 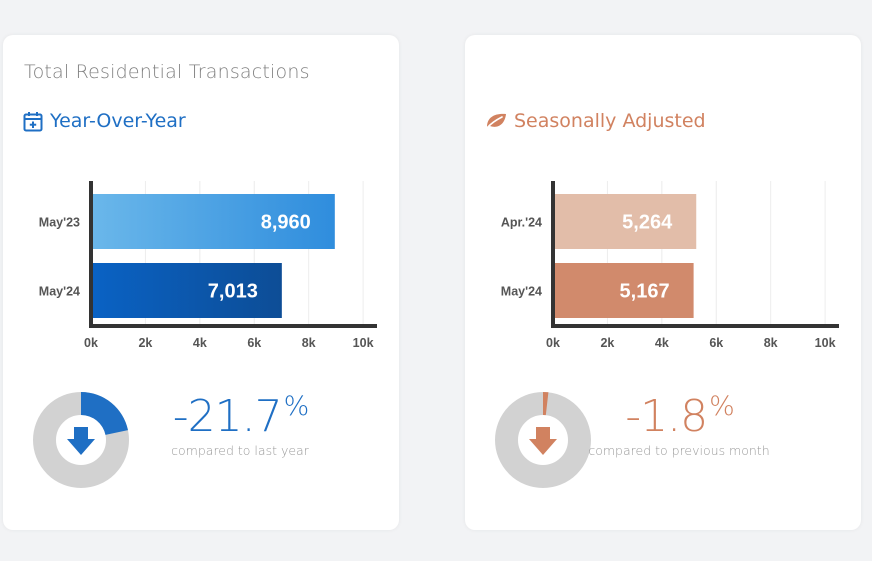 I want to click on seasonal-bar-chart: 5,264 Apr.'24 5,167 May'24 0k 2k 4k 6k 8k 10k, so click(x=670, y=265).